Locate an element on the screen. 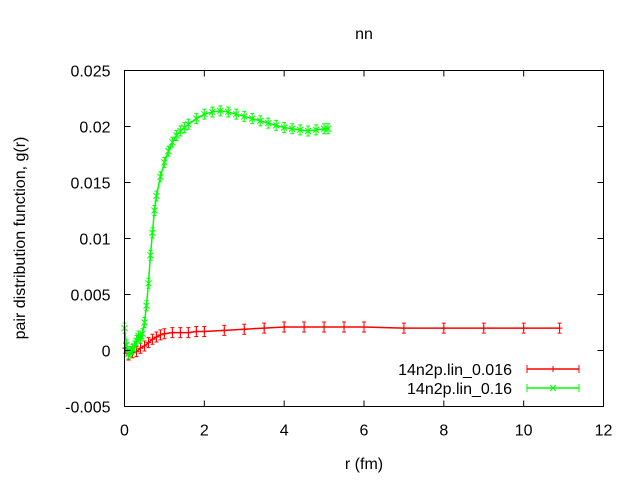  y-tick-label: 0.025 is located at coordinates (90, 72).